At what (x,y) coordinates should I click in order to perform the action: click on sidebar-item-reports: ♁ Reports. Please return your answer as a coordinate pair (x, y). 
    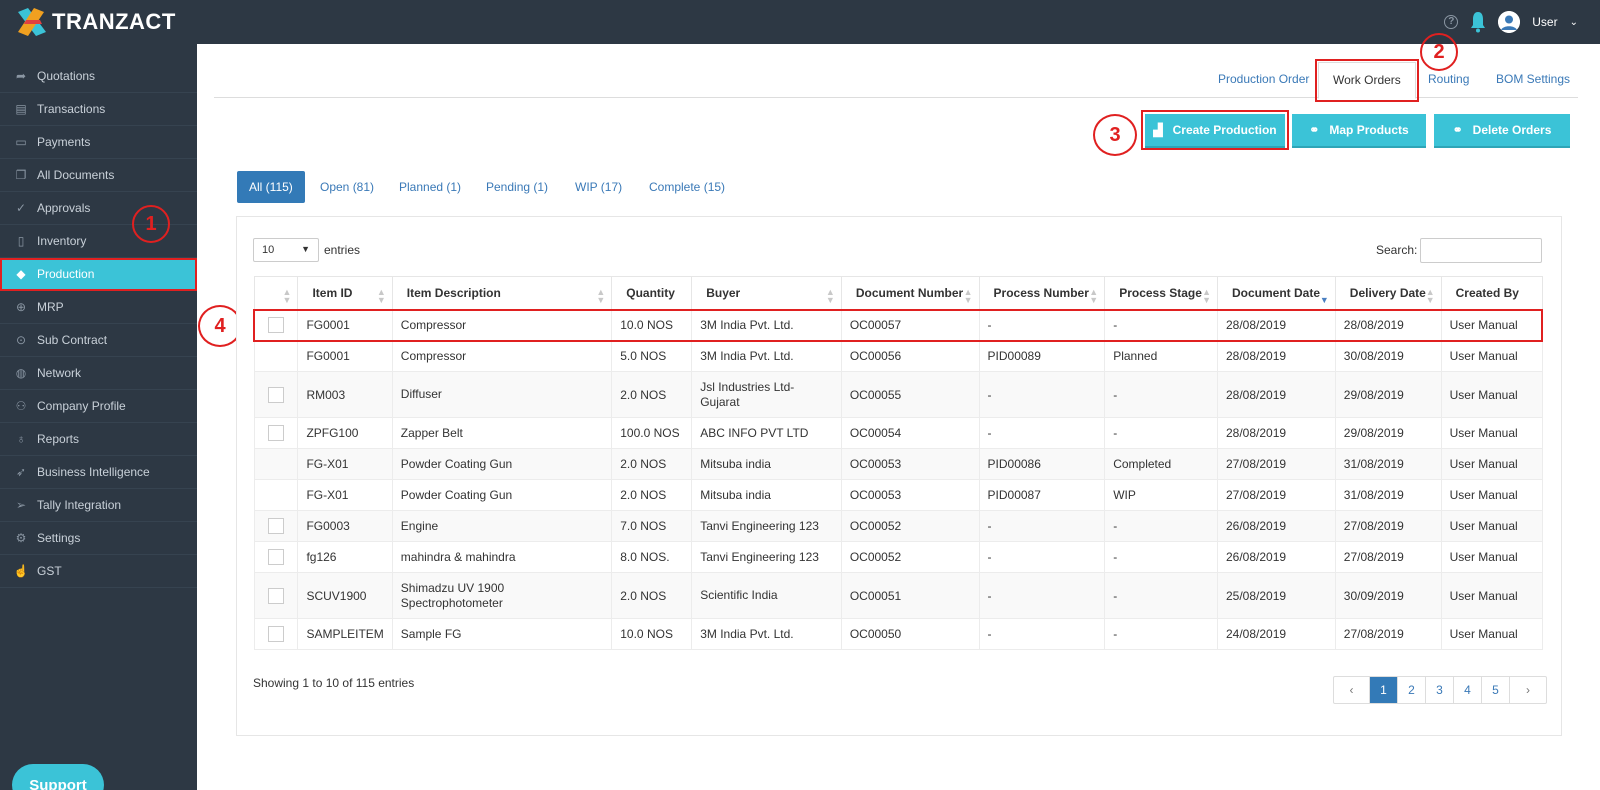
    Looking at the image, I should click on (98, 439).